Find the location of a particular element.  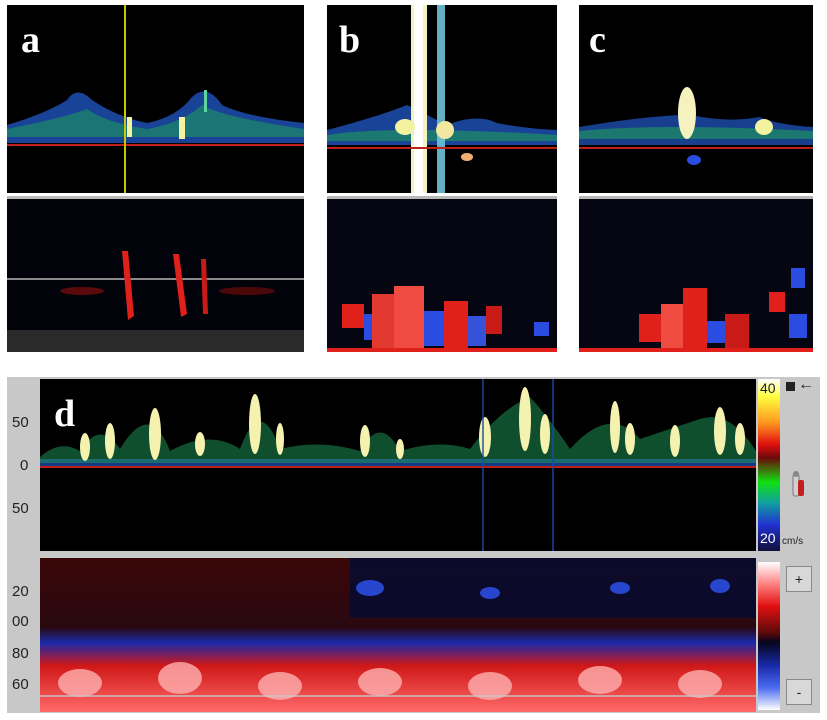

panel-b-label: b is located at coordinates (350, 40).